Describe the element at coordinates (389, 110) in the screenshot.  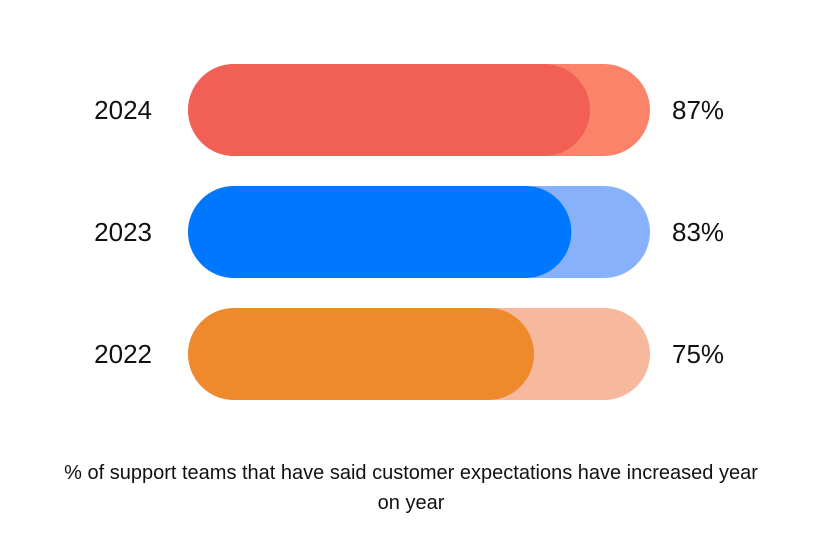
I see `bar-2024` at that location.